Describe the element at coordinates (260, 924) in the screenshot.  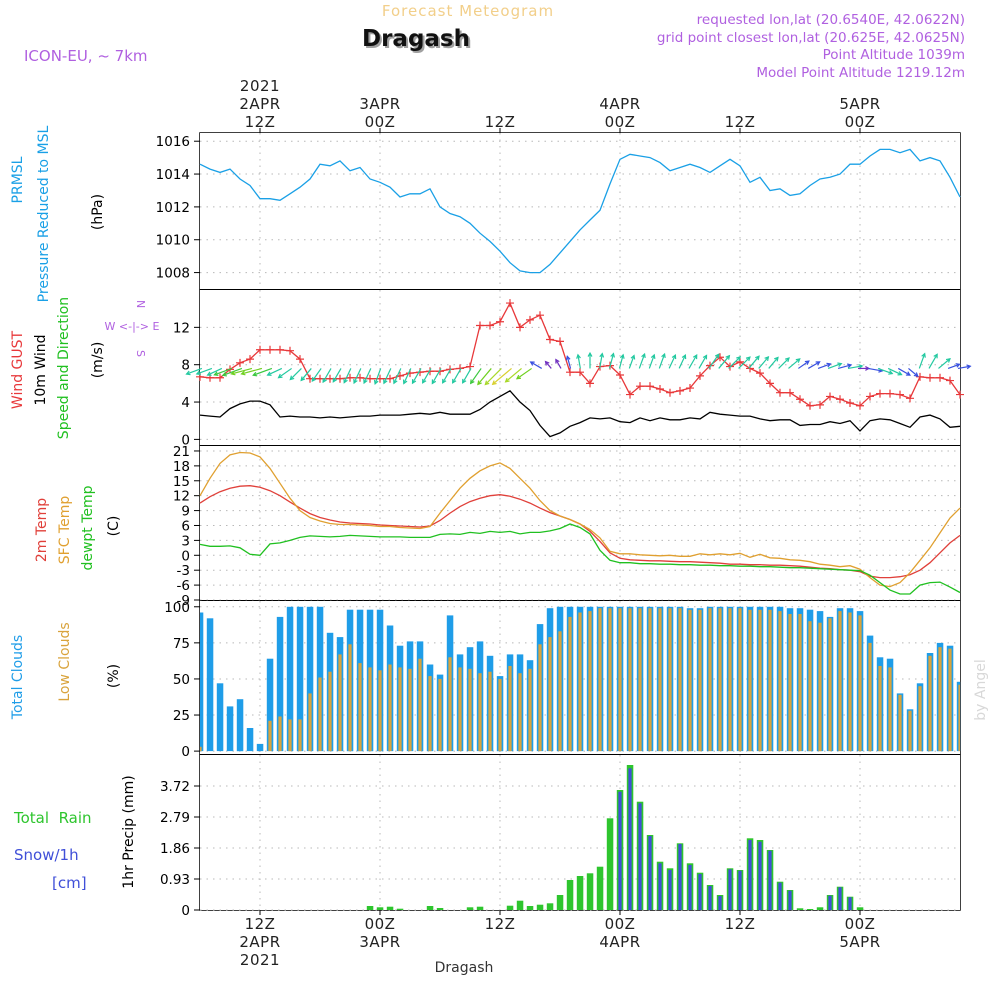
I see `bottom-axis-label: 12Z` at that location.